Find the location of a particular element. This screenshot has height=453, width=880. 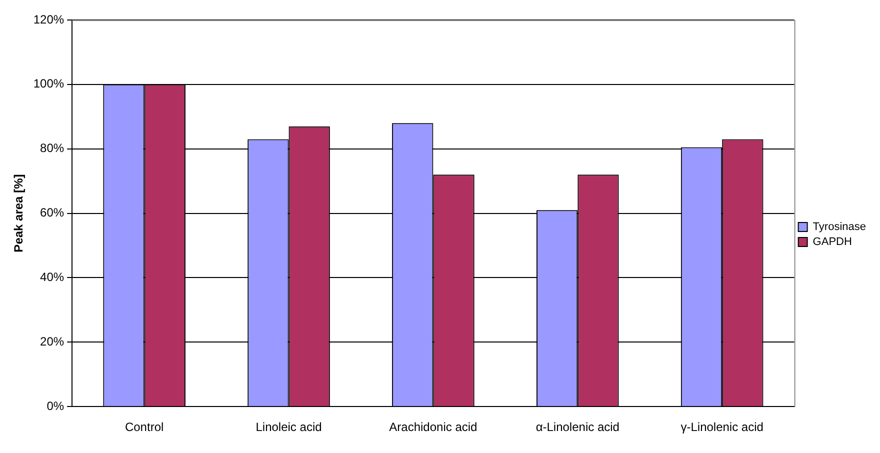

y-axis-title: Peak area [%] is located at coordinates (19, 213).